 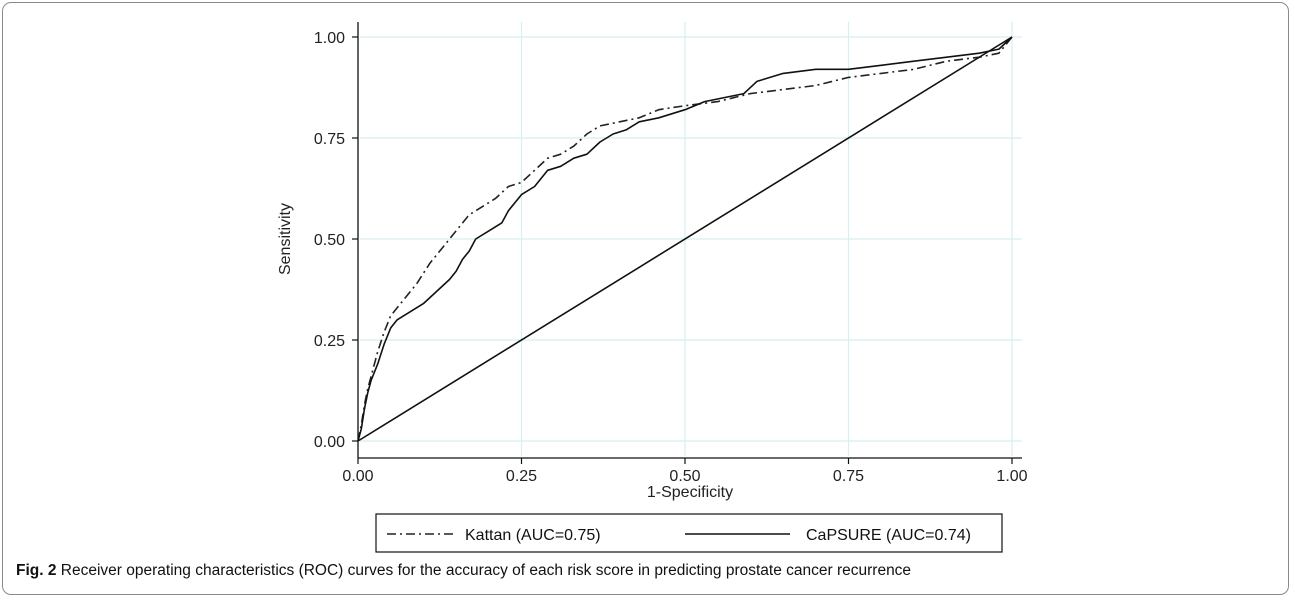 What do you see at coordinates (690, 492) in the screenshot?
I see `x-axis-title: 1-Specificity` at bounding box center [690, 492].